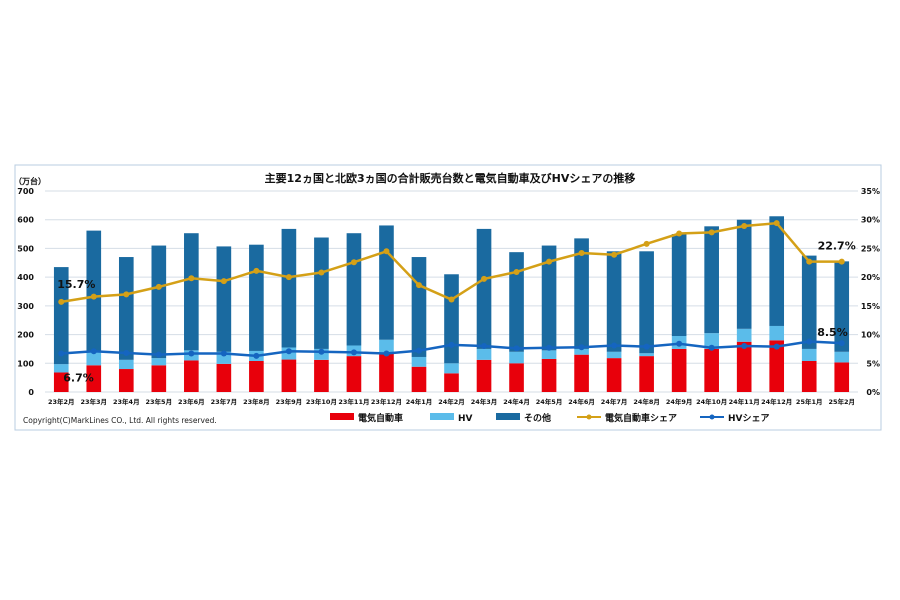  Describe the element at coordinates (841, 401) in the screenshot. I see `x-tick-label: 25年2月` at that location.